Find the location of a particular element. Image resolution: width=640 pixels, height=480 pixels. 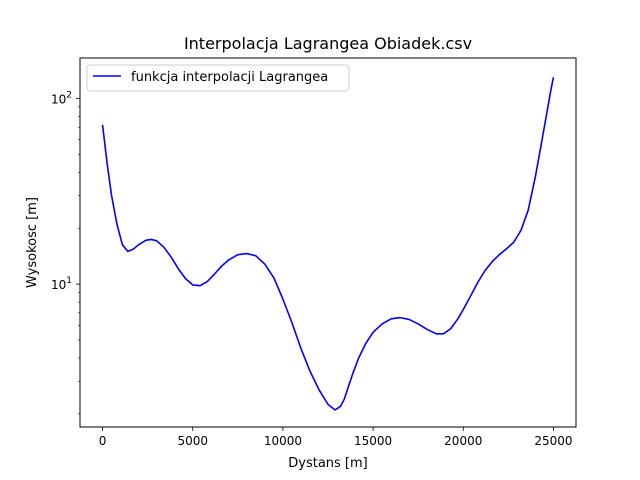

legend-box is located at coordinates (218, 78).